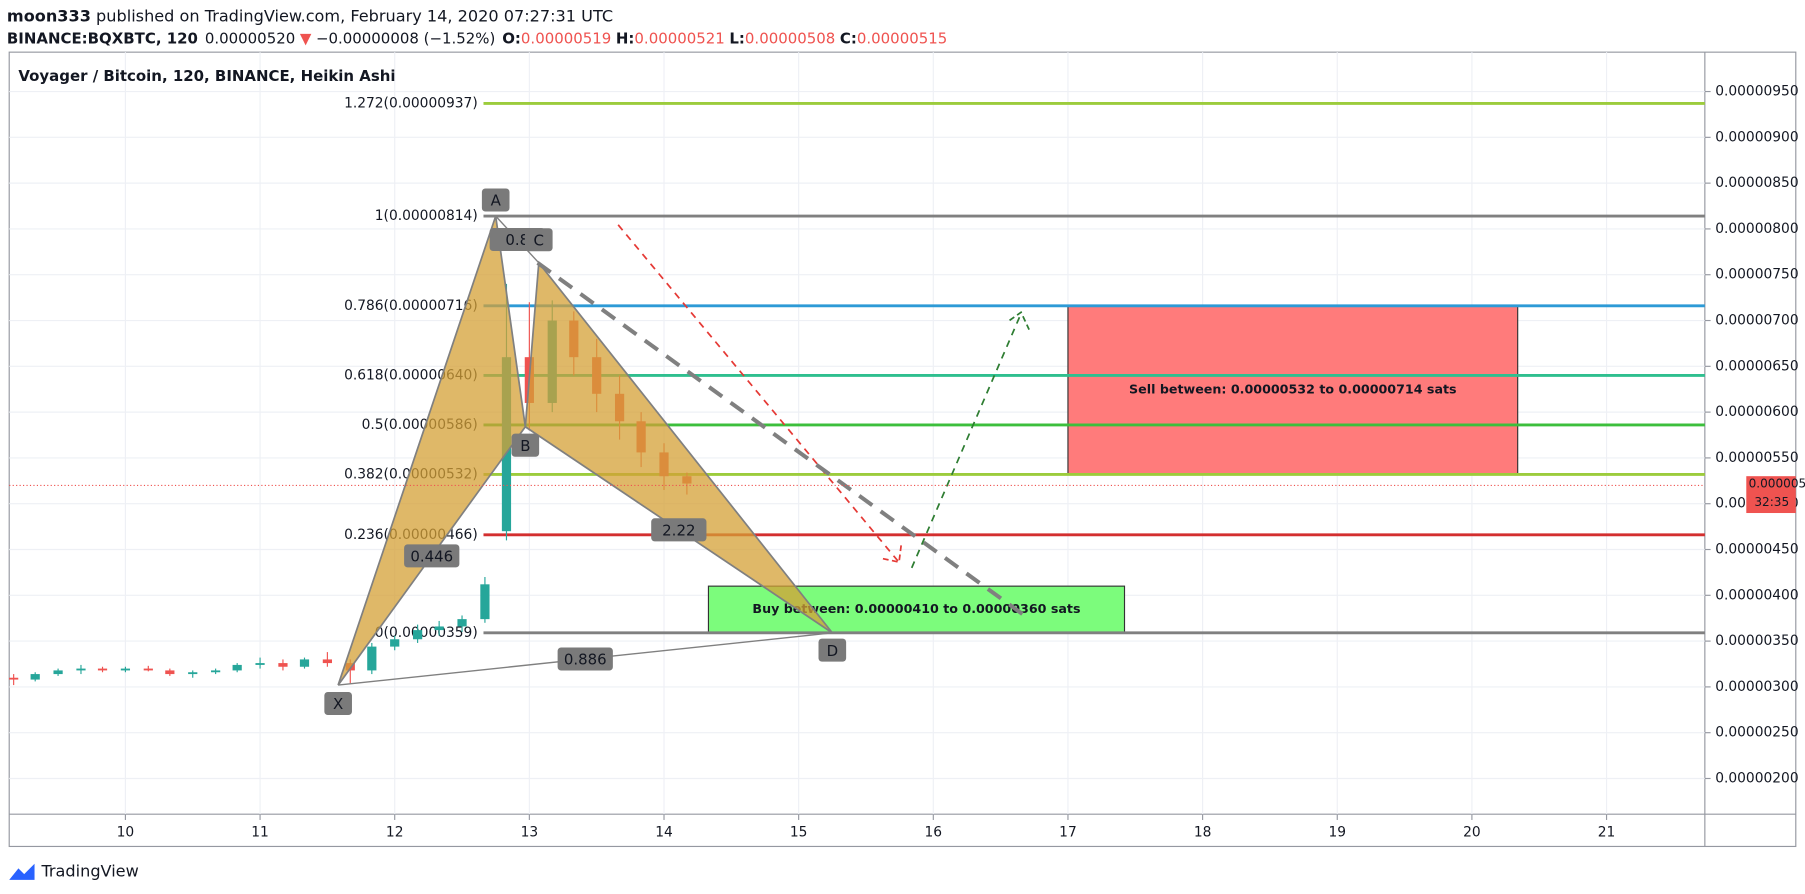  What do you see at coordinates (49, 15) in the screenshot?
I see `author: moon333` at bounding box center [49, 15].